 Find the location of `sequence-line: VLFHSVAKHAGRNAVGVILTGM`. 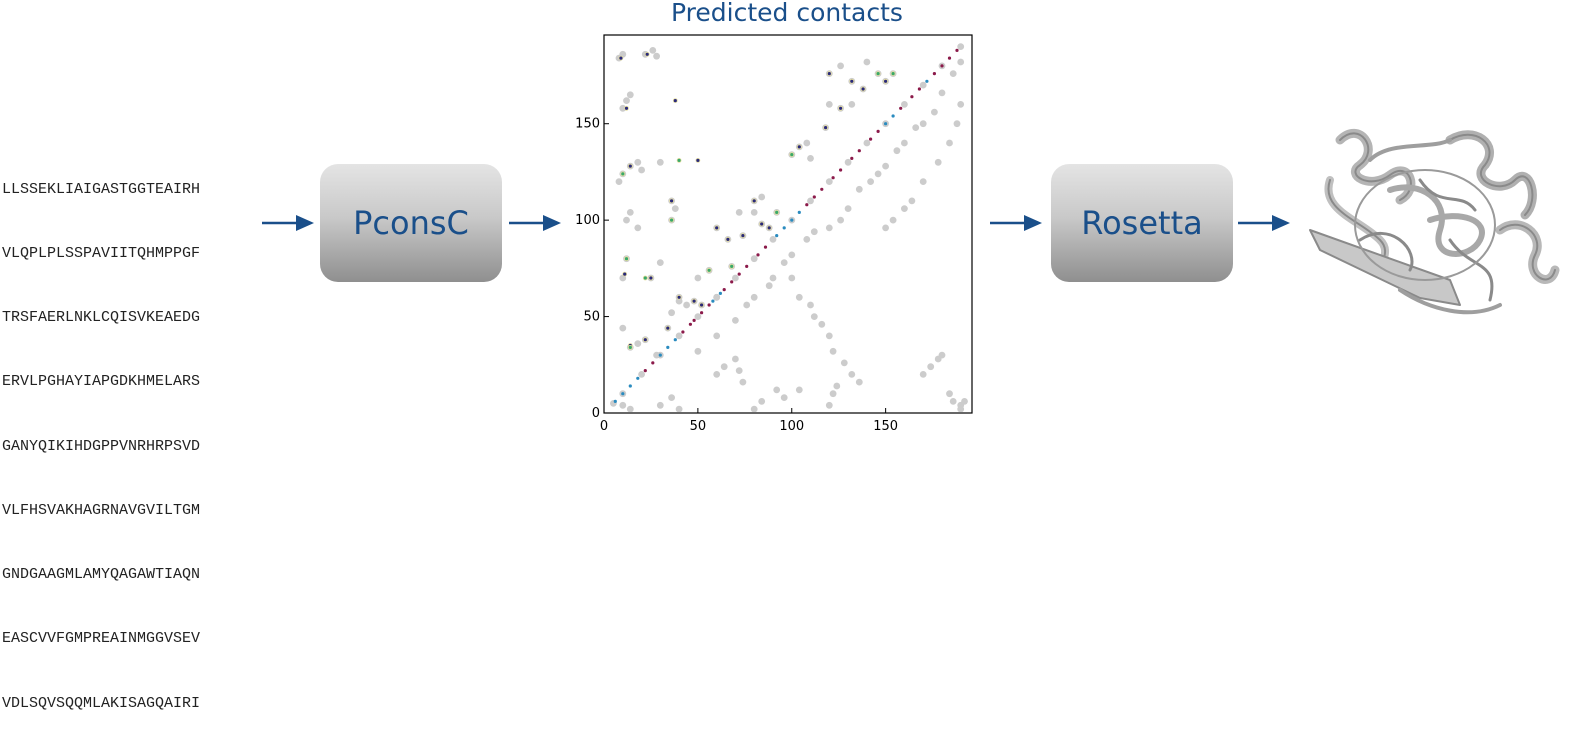

sequence-line: VLFHSVAKHAGRNAVGVILTGM is located at coordinates (101, 510).